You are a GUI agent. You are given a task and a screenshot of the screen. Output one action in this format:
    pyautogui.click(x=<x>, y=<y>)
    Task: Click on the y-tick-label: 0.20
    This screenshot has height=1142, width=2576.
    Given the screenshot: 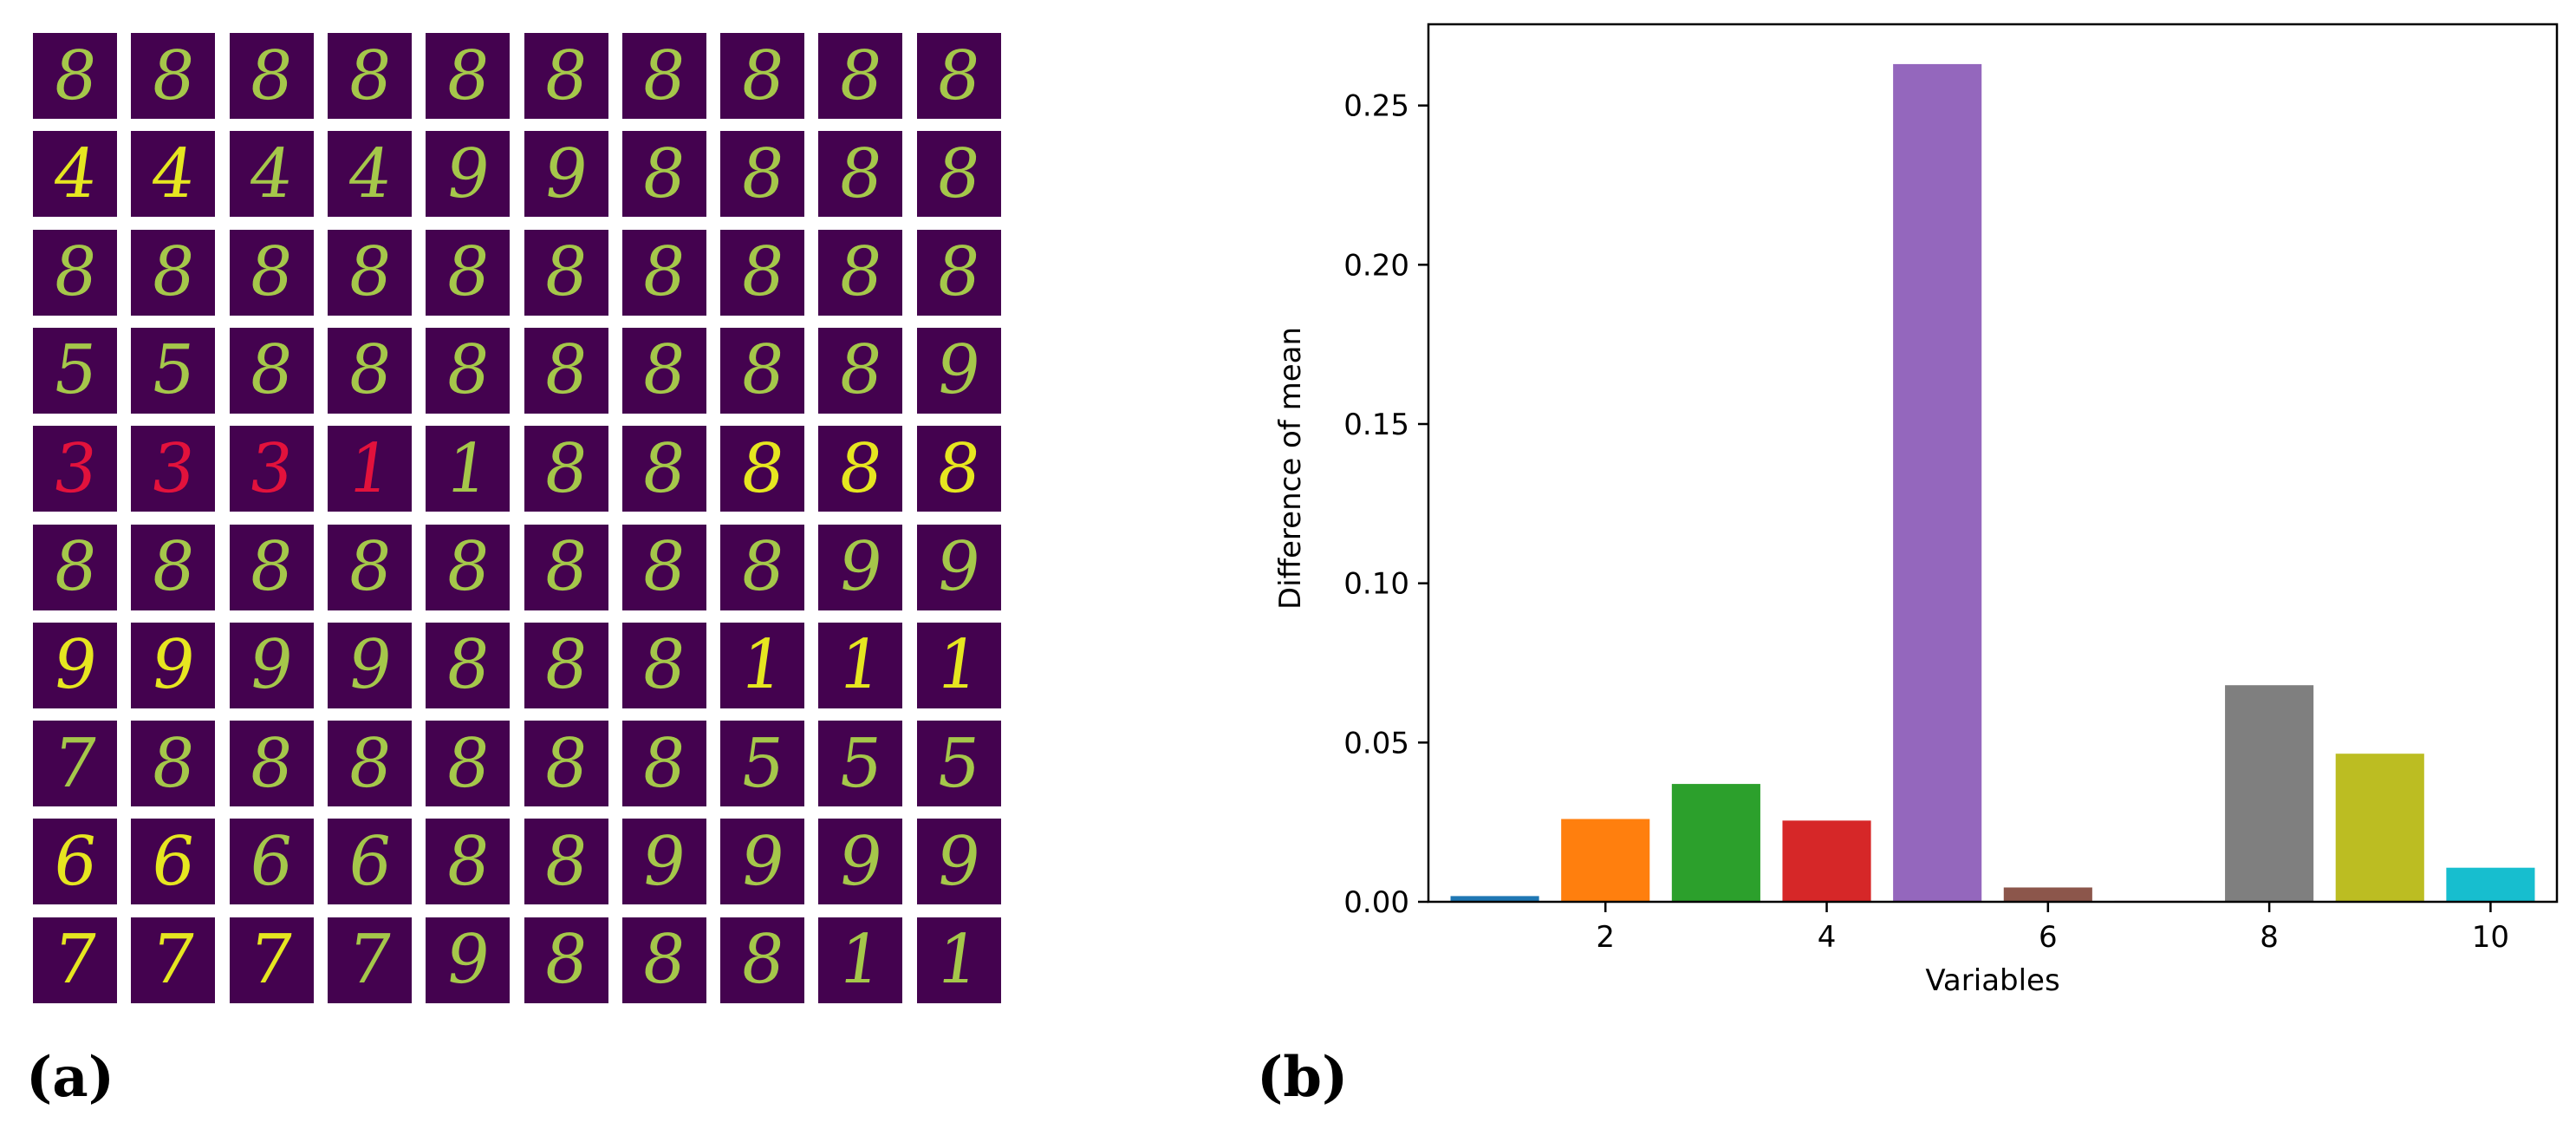 What is the action you would take?
    pyautogui.click(x=1376, y=265)
    